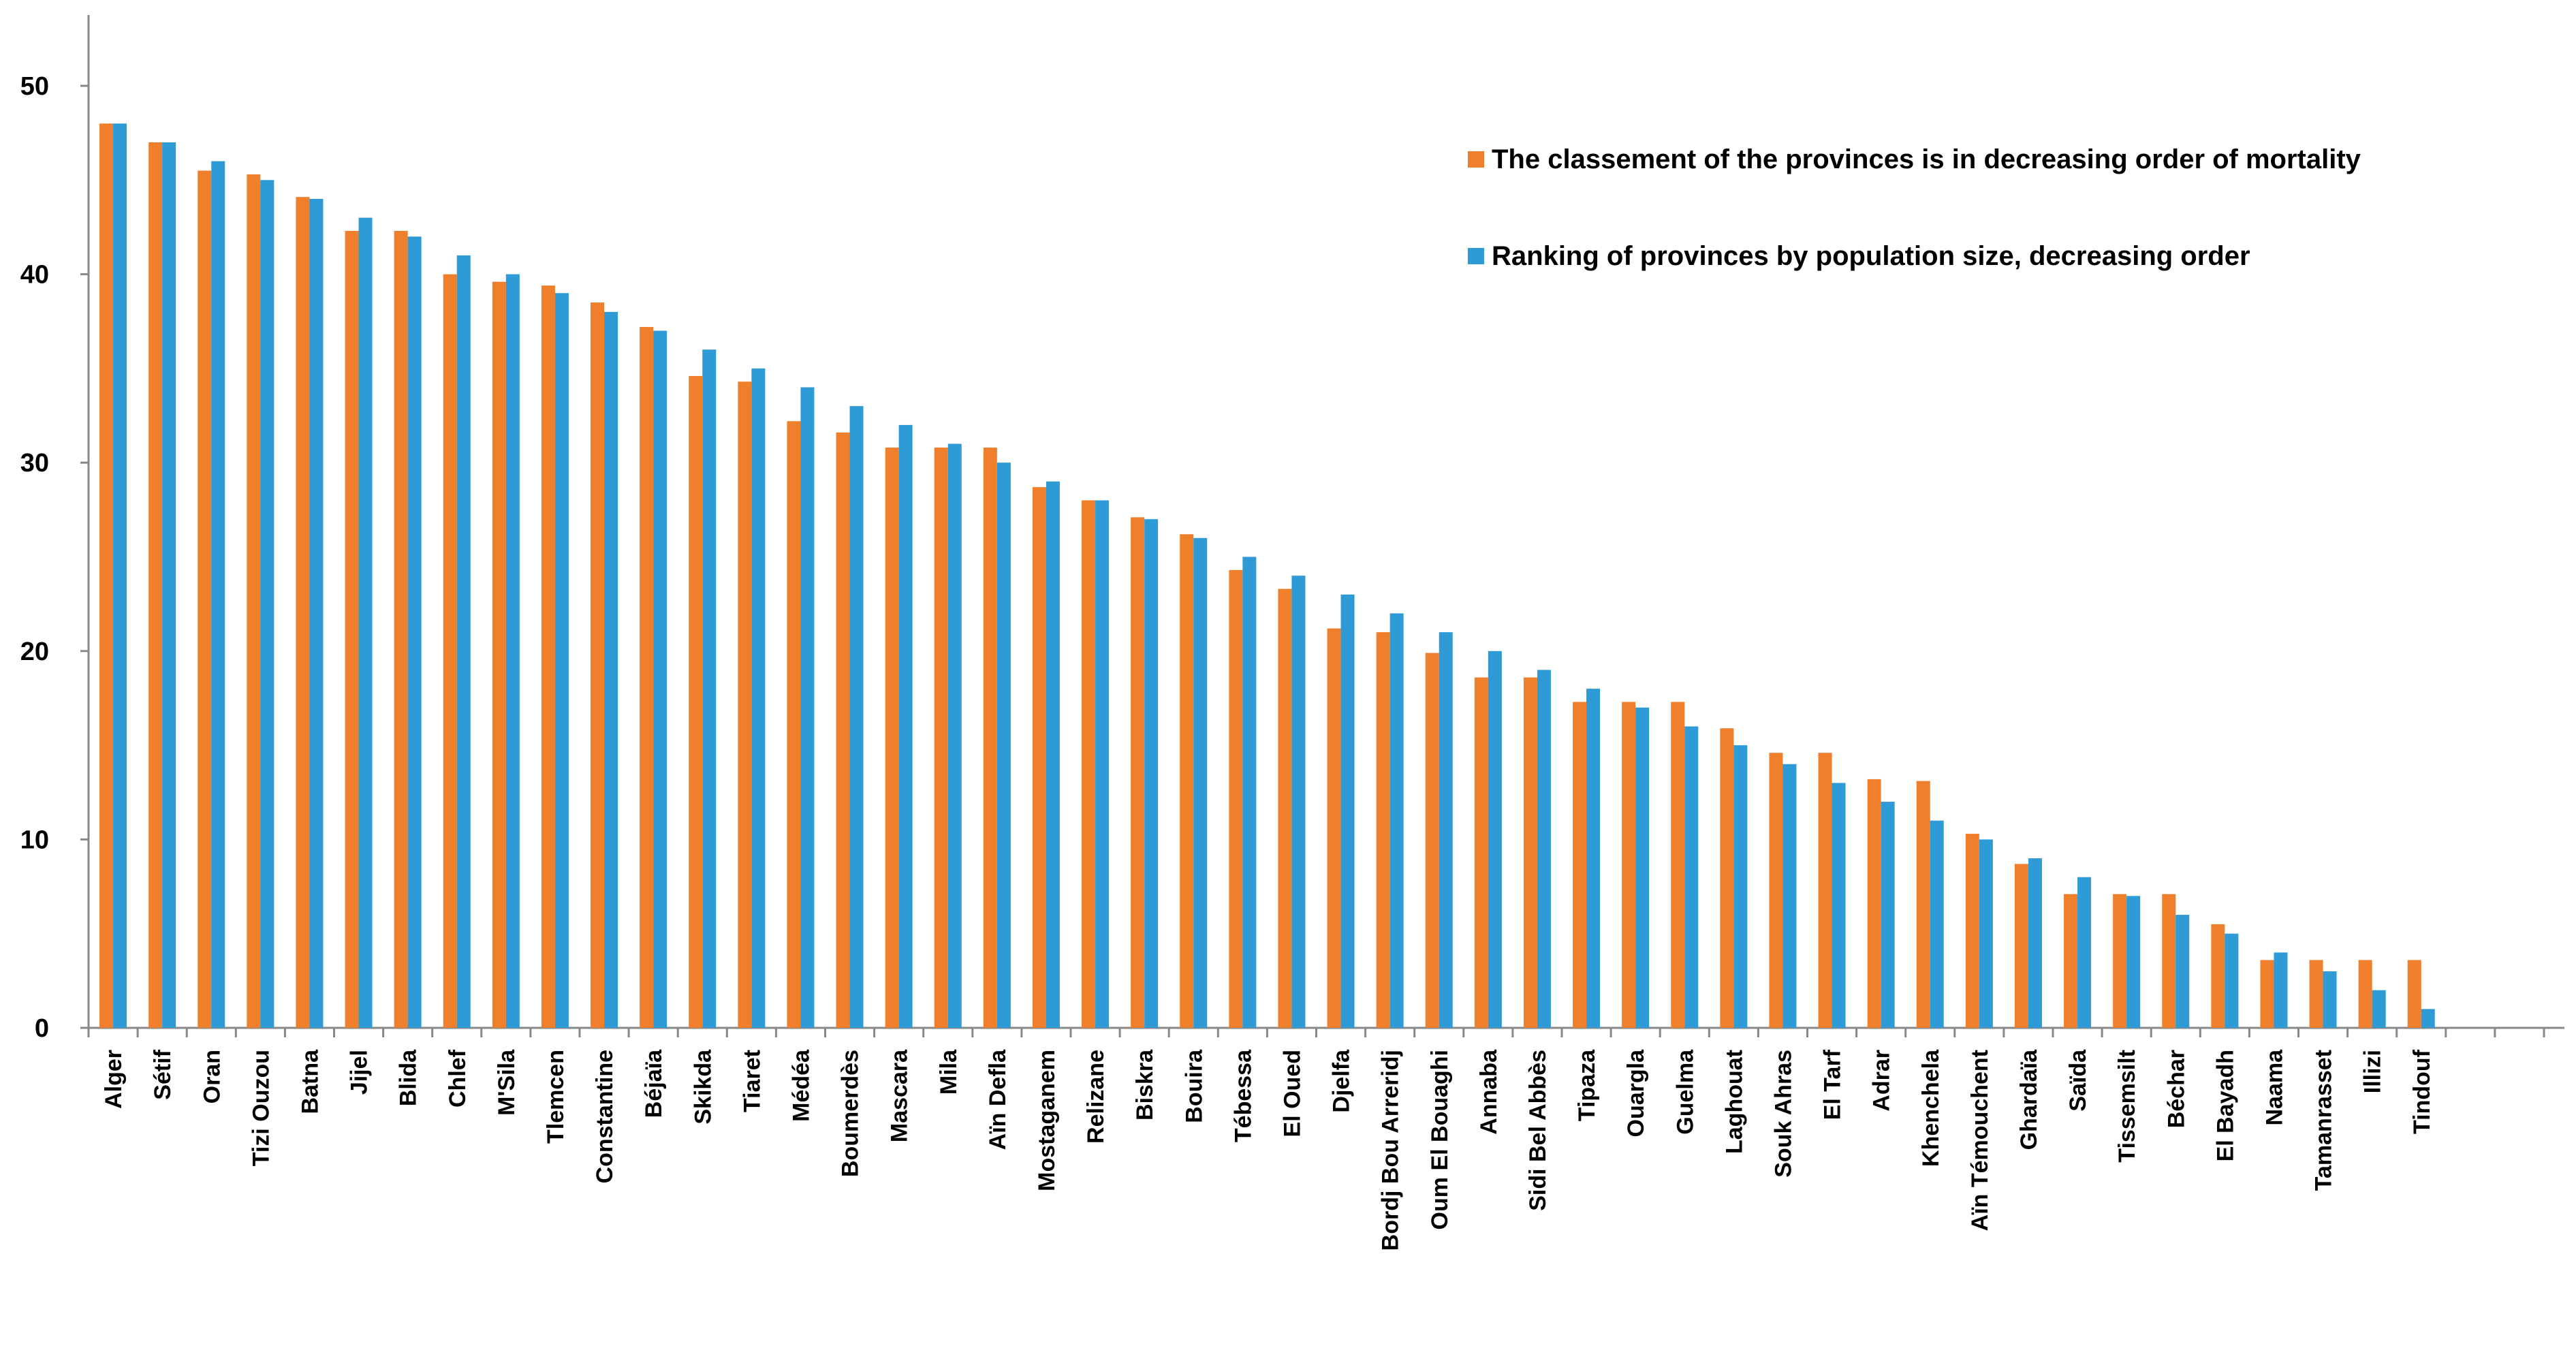 The height and width of the screenshot is (1348, 2576). Describe the element at coordinates (949, 1072) in the screenshot. I see `x-tick-label: Mila` at that location.